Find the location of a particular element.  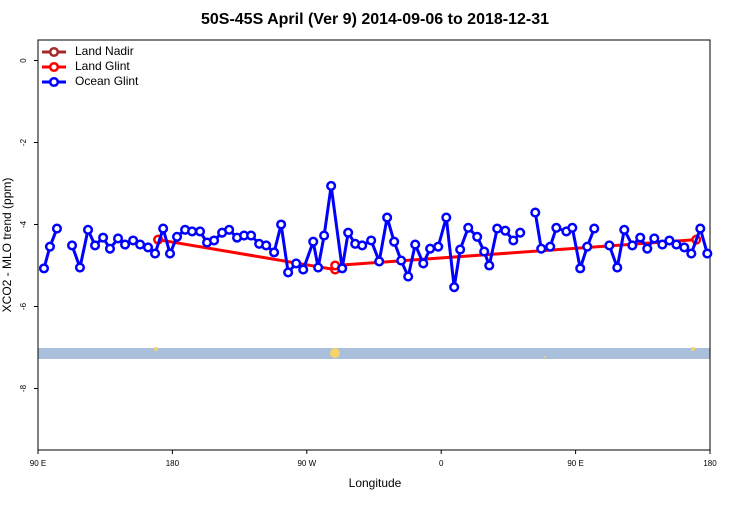

y-tick-label: -6 is located at coordinates (23, 306).